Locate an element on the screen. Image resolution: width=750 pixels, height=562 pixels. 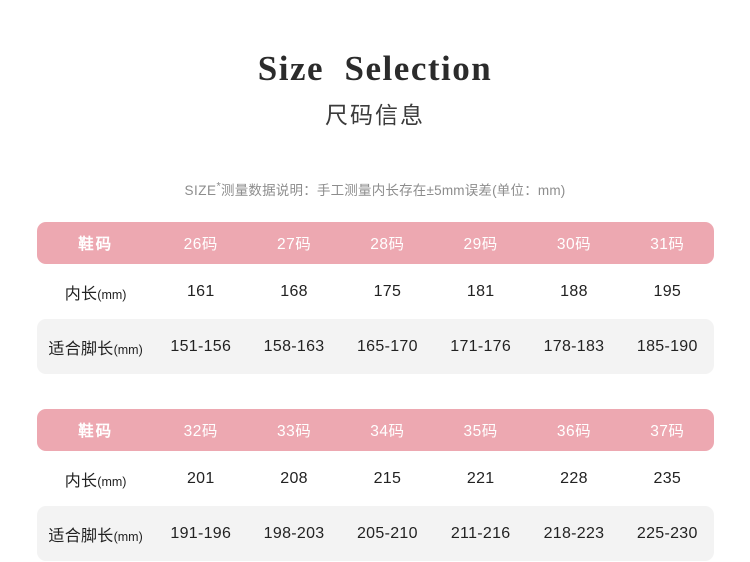
table-cell: 171-176 is located at coordinates (481, 346).